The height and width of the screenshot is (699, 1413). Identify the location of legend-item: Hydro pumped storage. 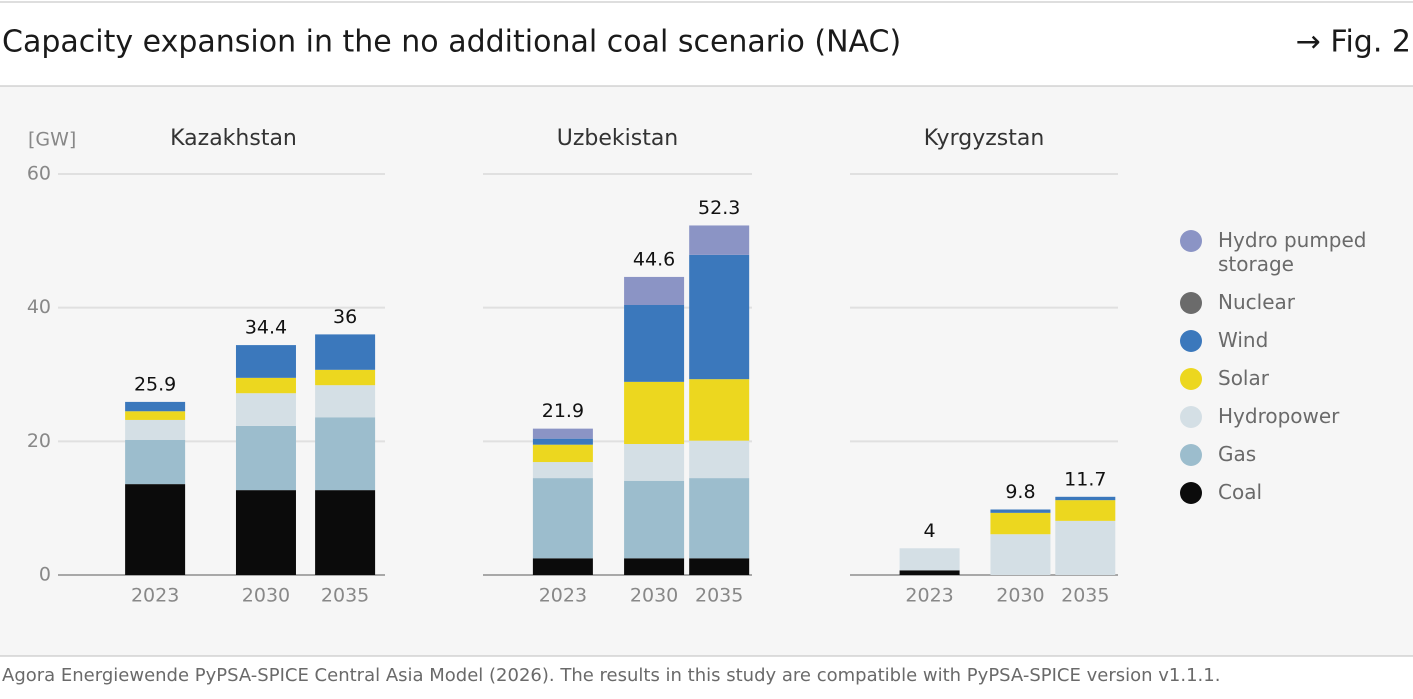
(1290, 252).